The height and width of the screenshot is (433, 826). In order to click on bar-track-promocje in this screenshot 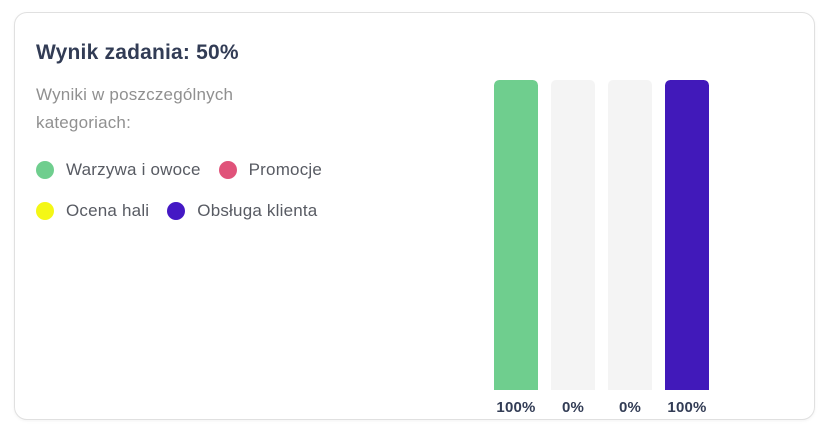, I will do `click(573, 235)`.